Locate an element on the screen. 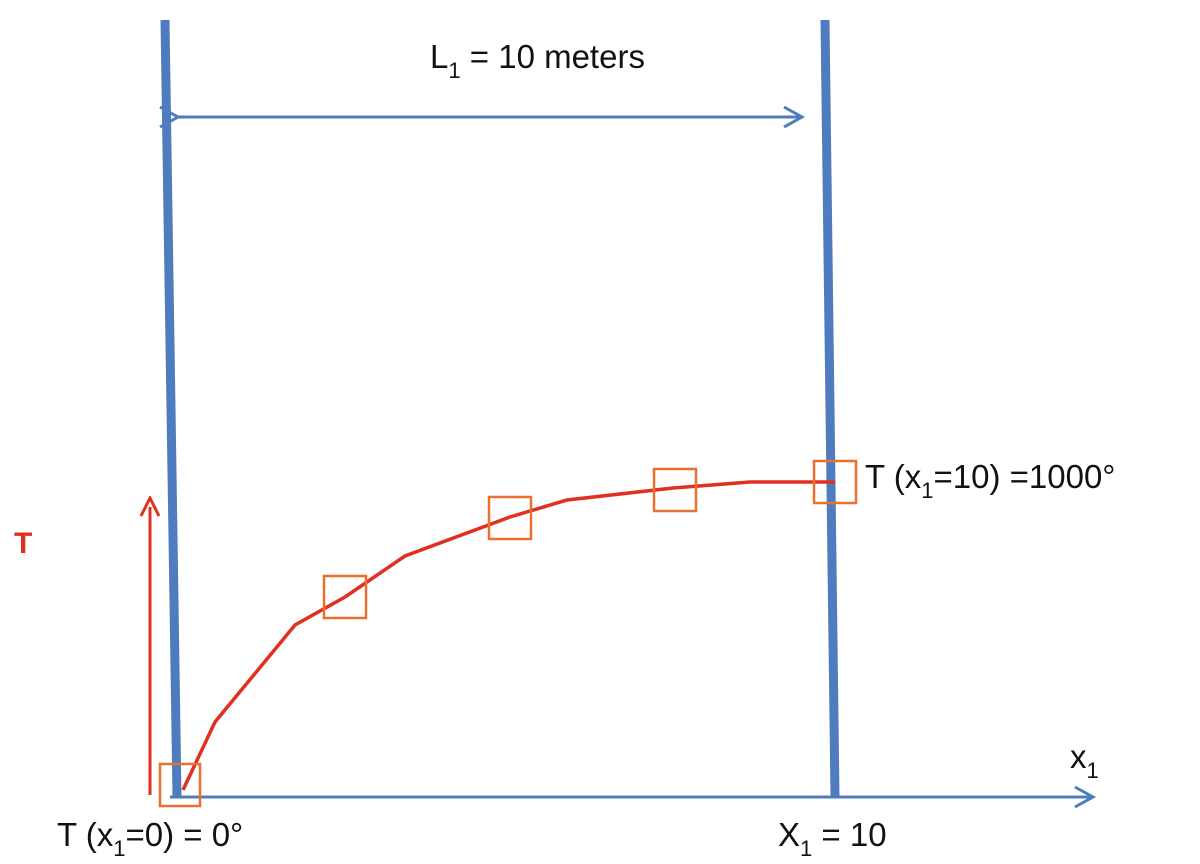 Image resolution: width=1200 pixels, height=864 pixels. right-wall is located at coordinates (830, 408).